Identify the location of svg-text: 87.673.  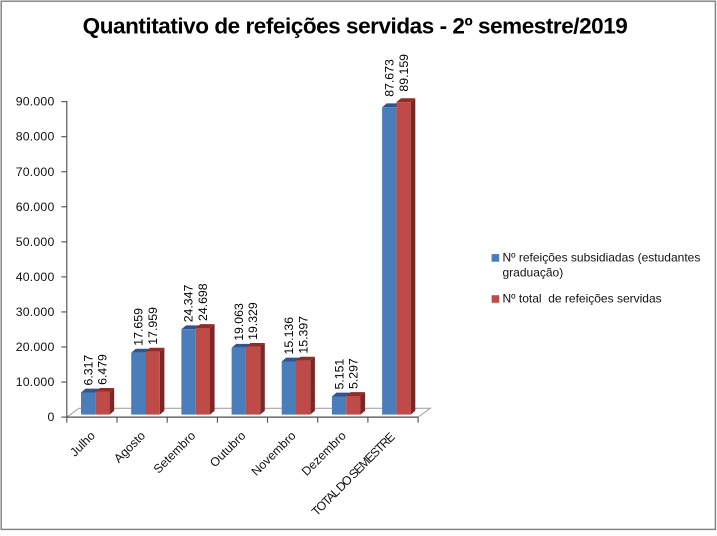
(390, 78).